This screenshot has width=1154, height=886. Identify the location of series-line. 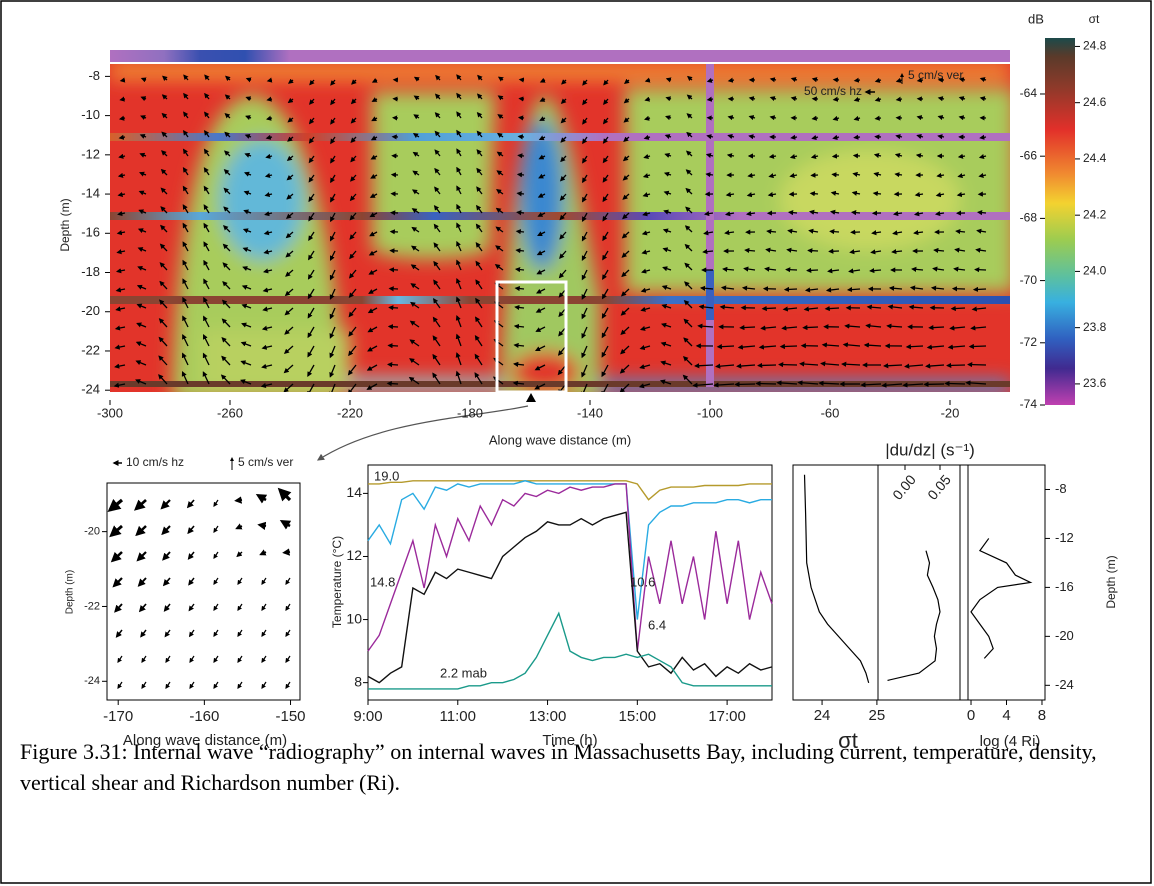
(569, 550).